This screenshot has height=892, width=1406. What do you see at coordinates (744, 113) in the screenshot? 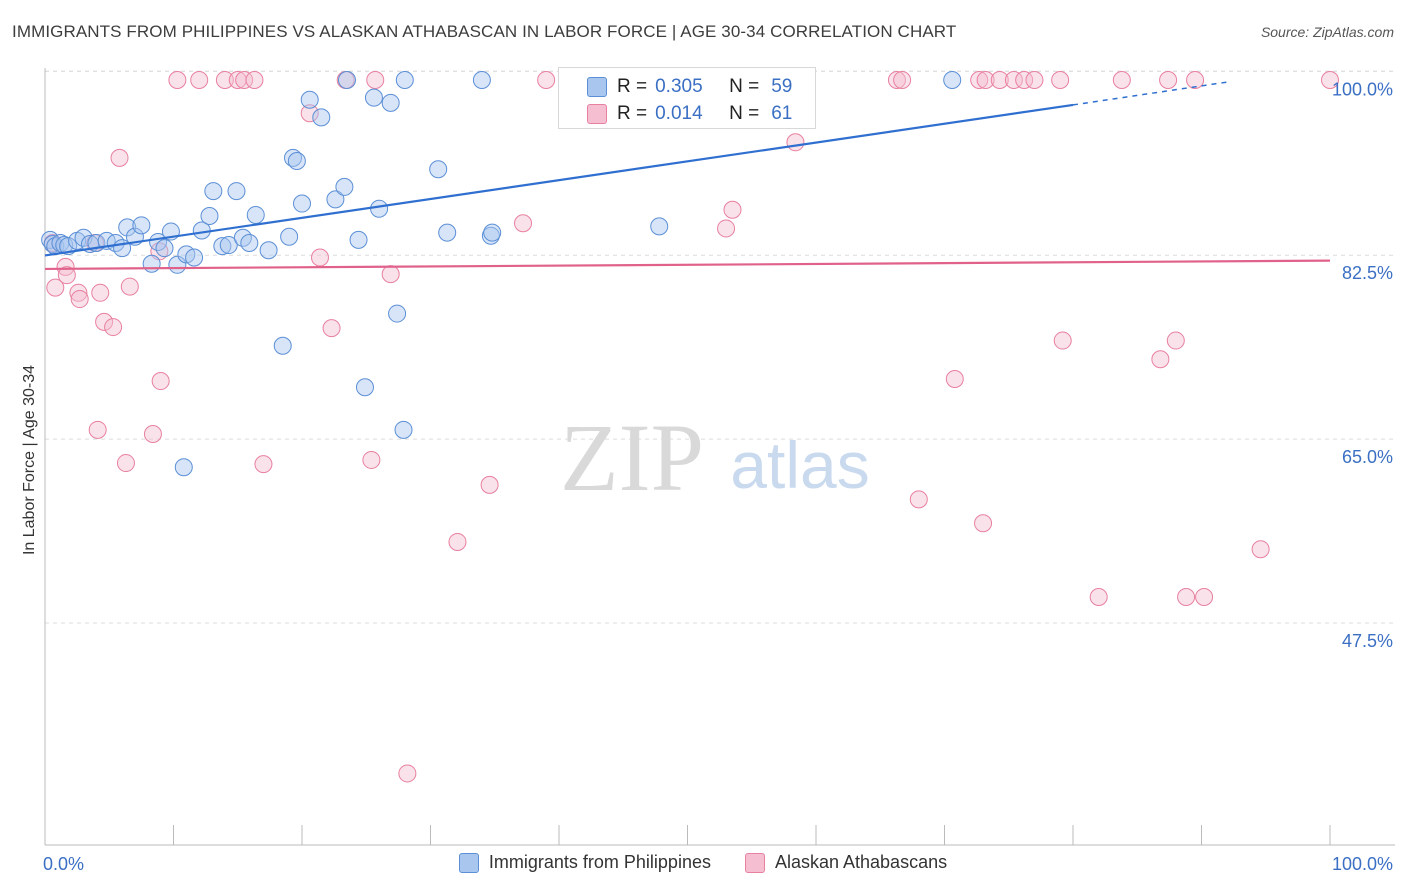
I see `n-label: N =` at bounding box center [744, 113].